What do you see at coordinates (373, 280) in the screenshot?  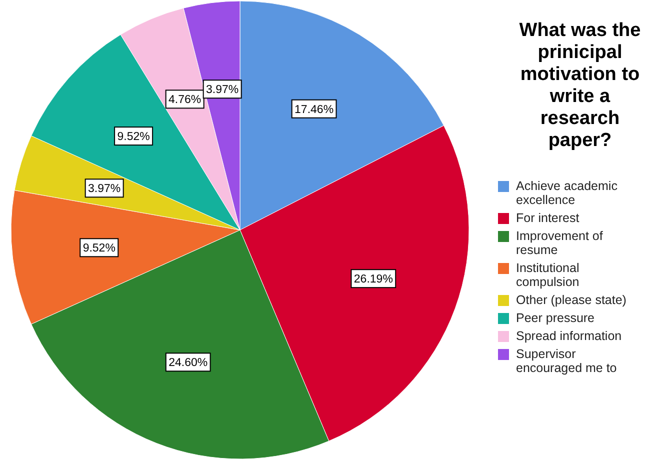 I see `data-label: 26.19%` at bounding box center [373, 280].